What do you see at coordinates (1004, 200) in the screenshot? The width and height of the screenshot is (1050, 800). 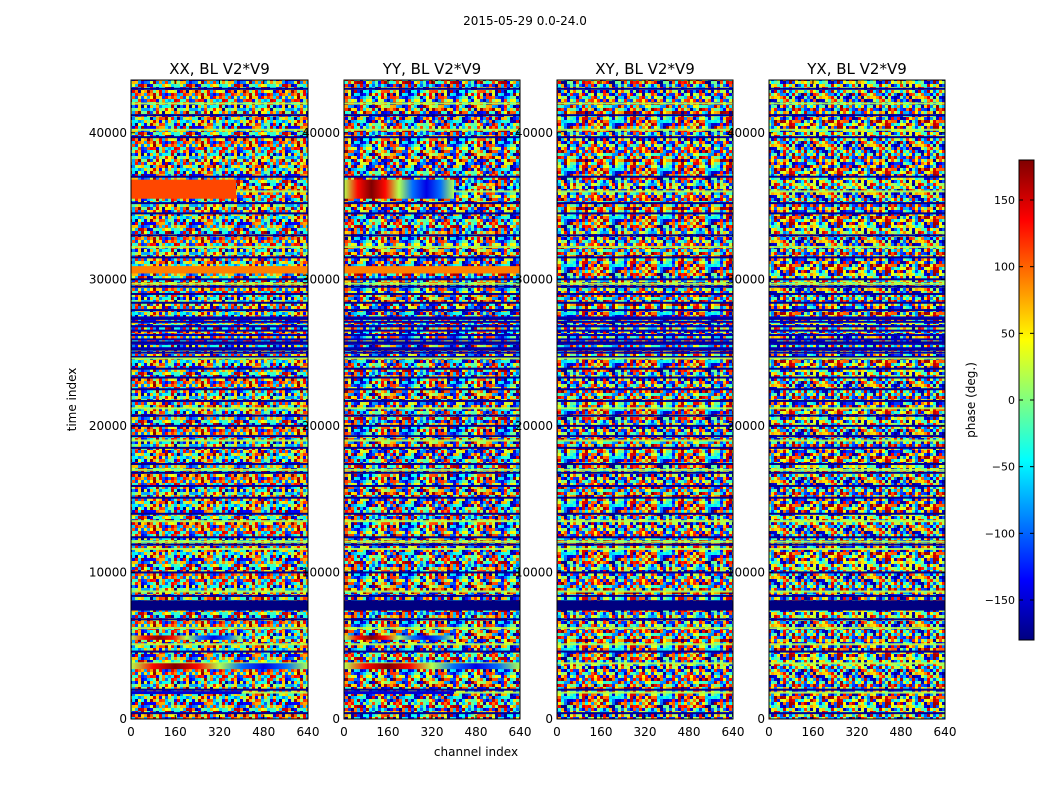 I see `colorbar-tick-label: 150` at bounding box center [1004, 200].